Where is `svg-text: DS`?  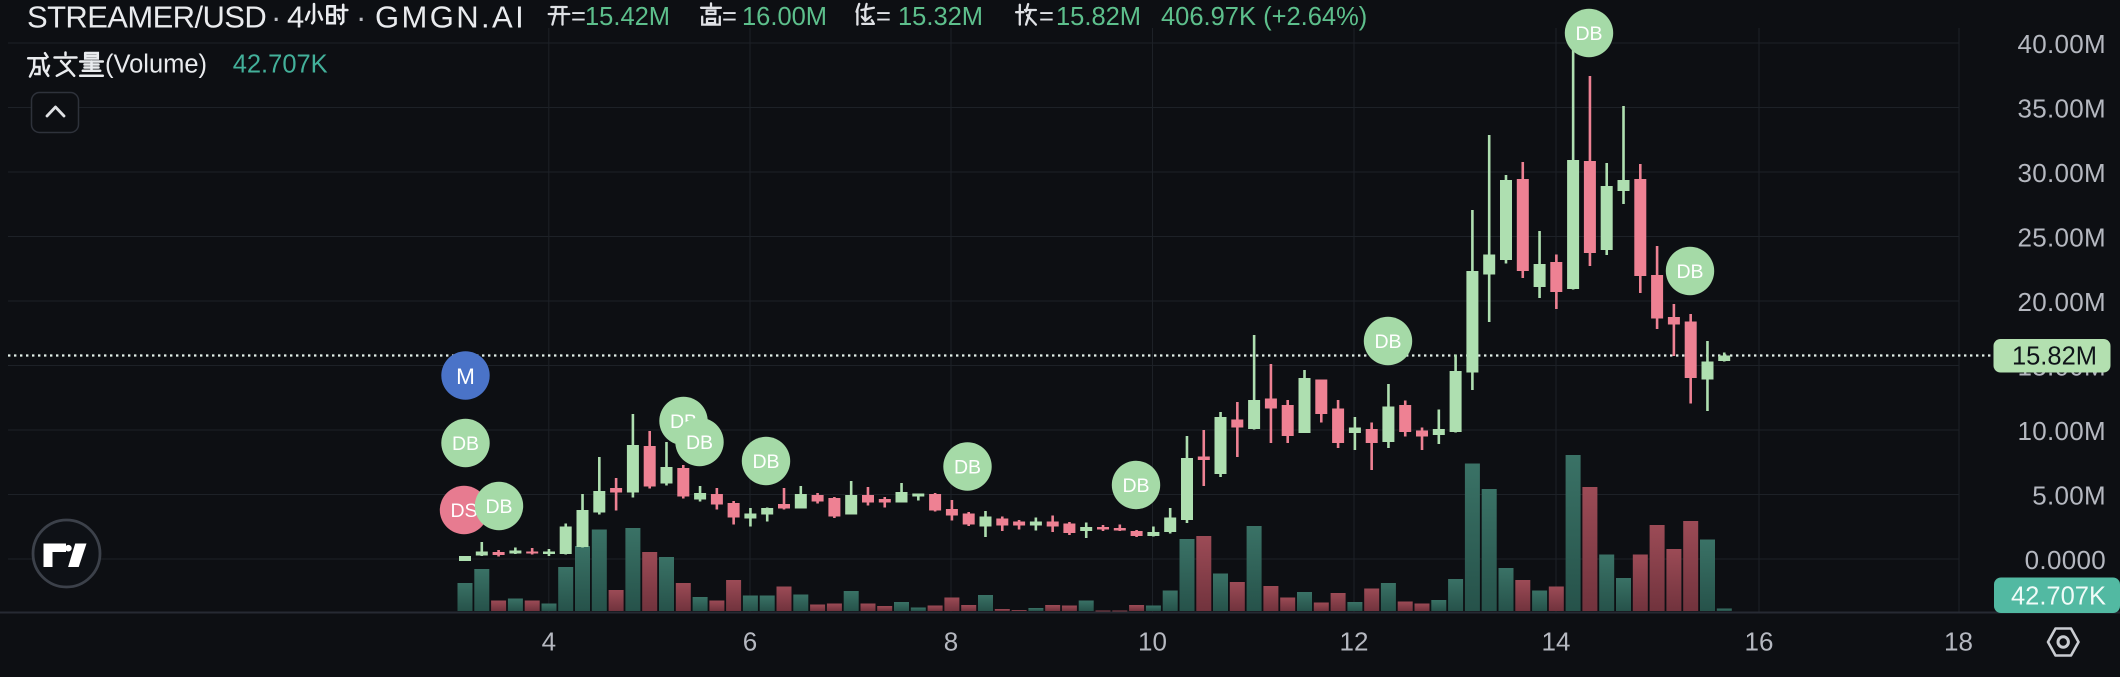 svg-text: DS is located at coordinates (463, 511).